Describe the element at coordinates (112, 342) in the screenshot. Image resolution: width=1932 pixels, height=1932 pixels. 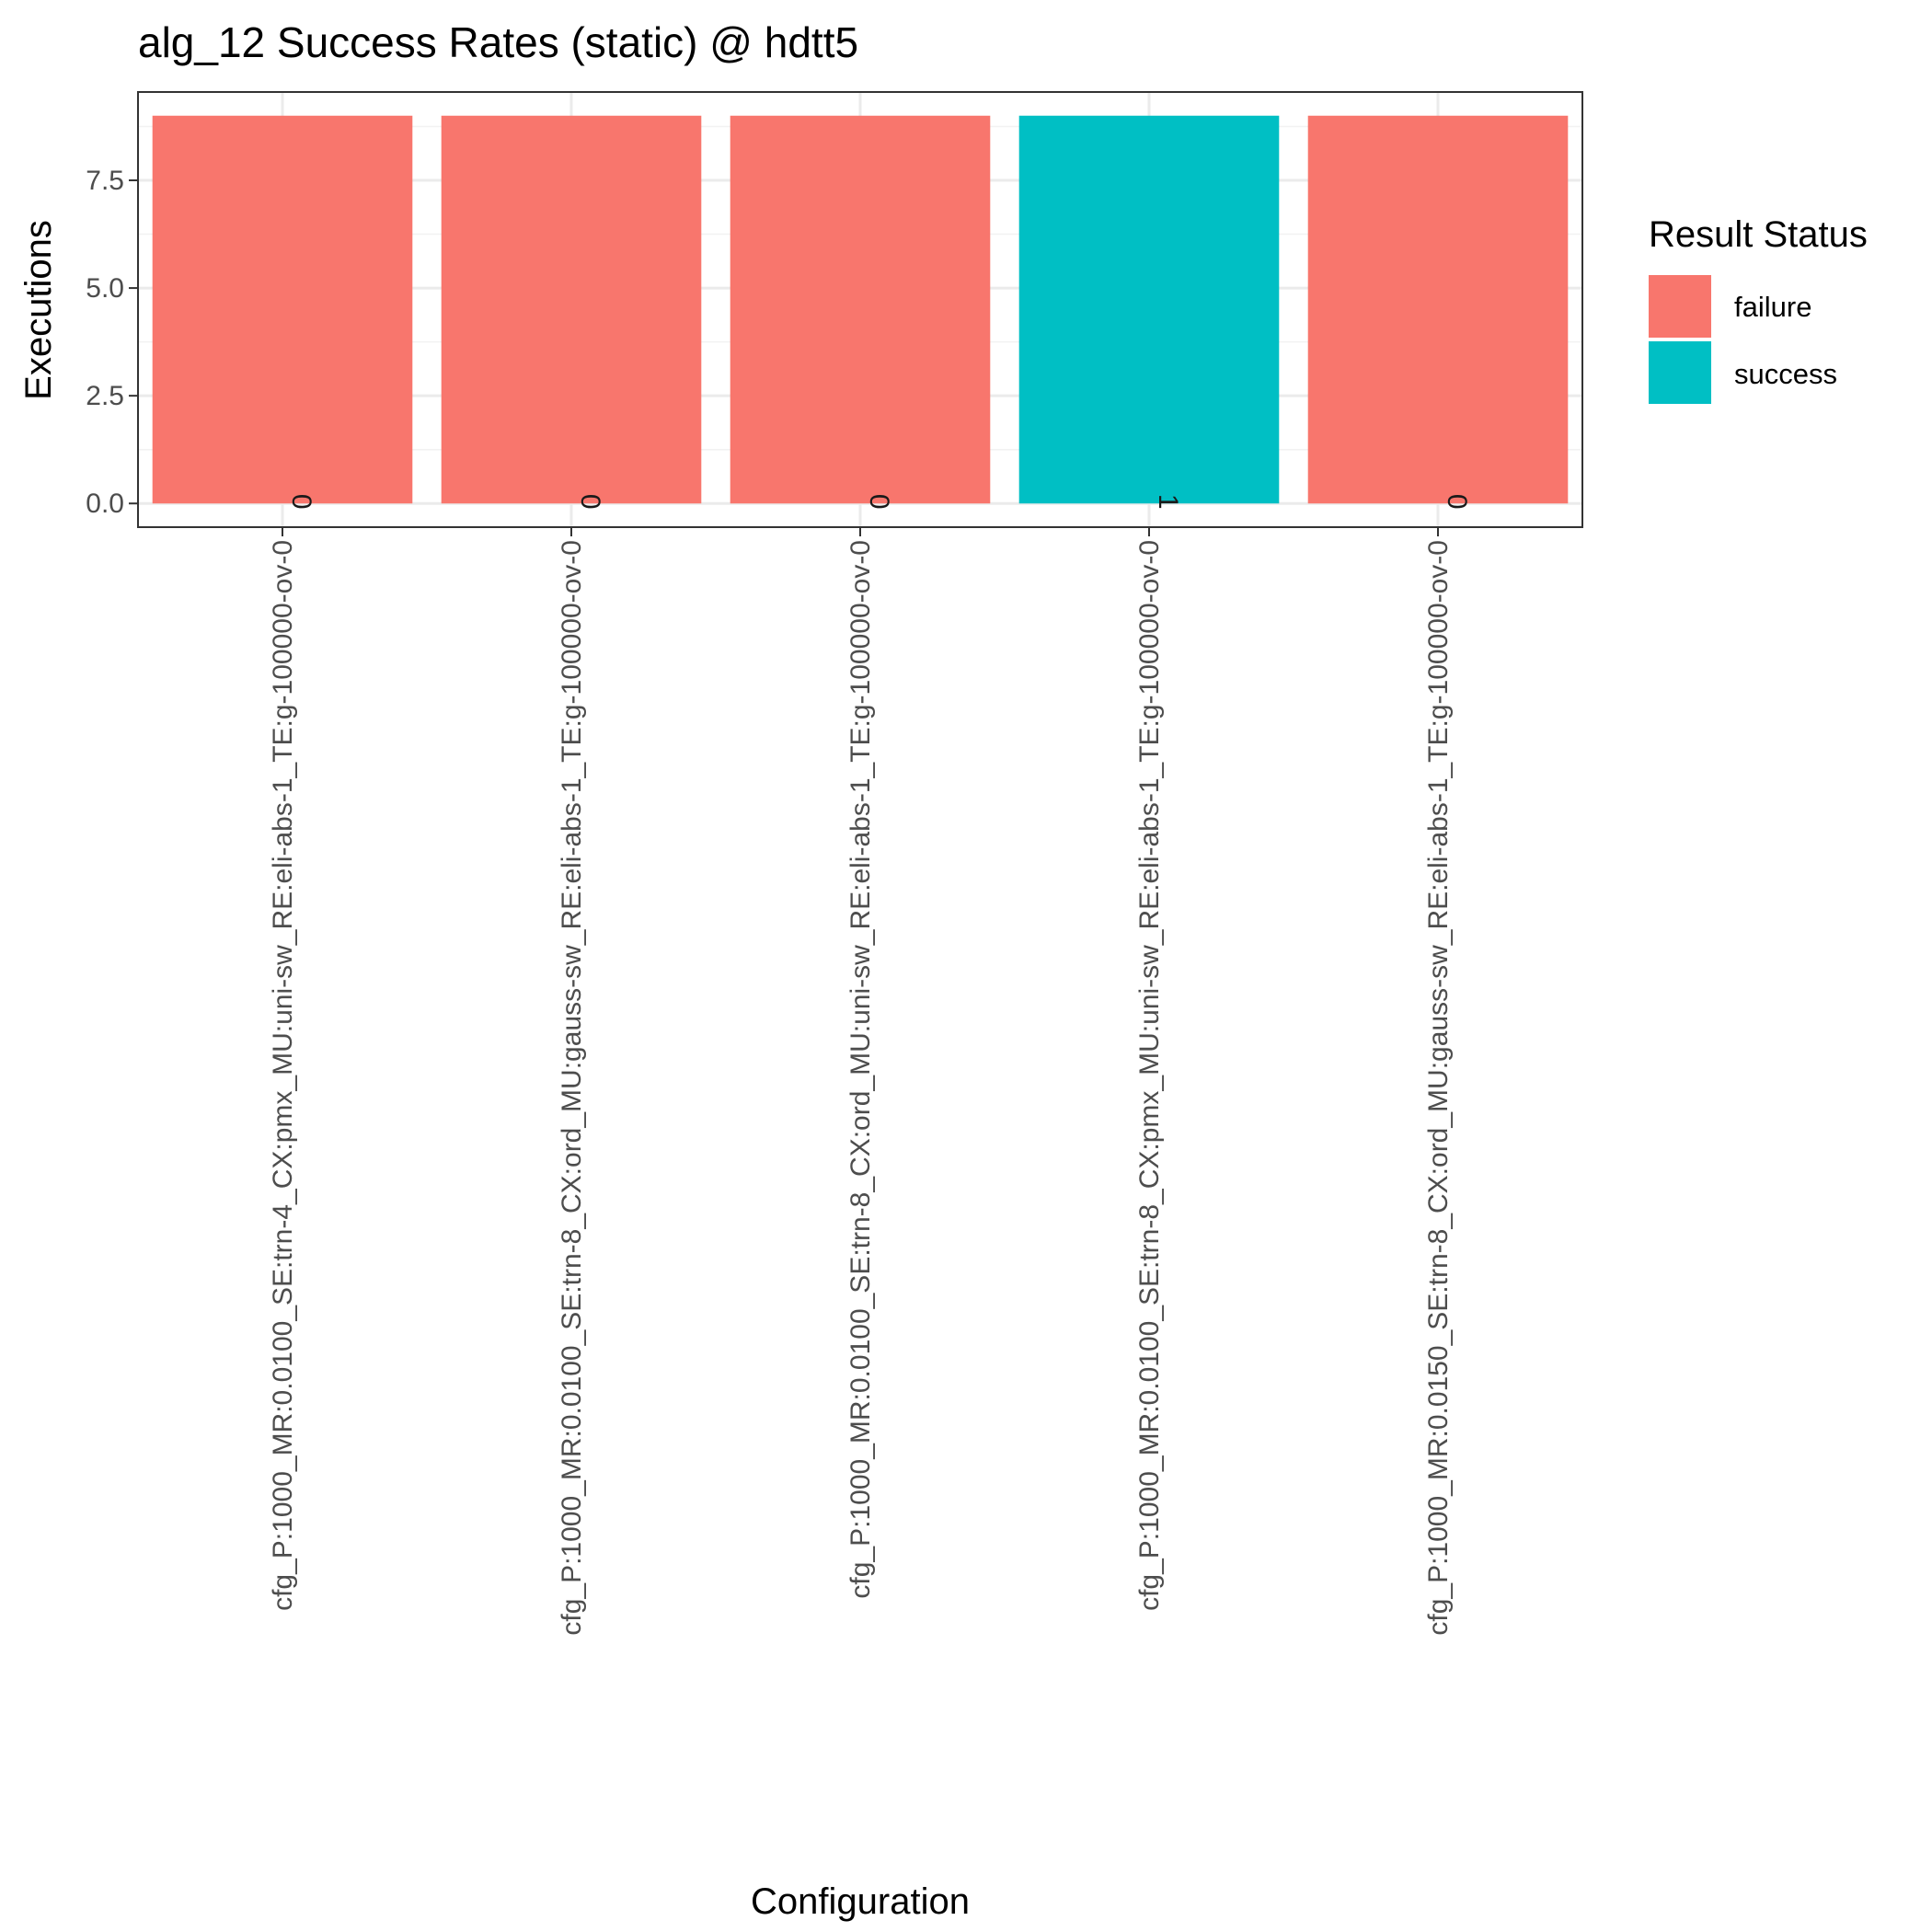
I see `y-axis: 0.0 2.5 5.0 7.5` at that location.